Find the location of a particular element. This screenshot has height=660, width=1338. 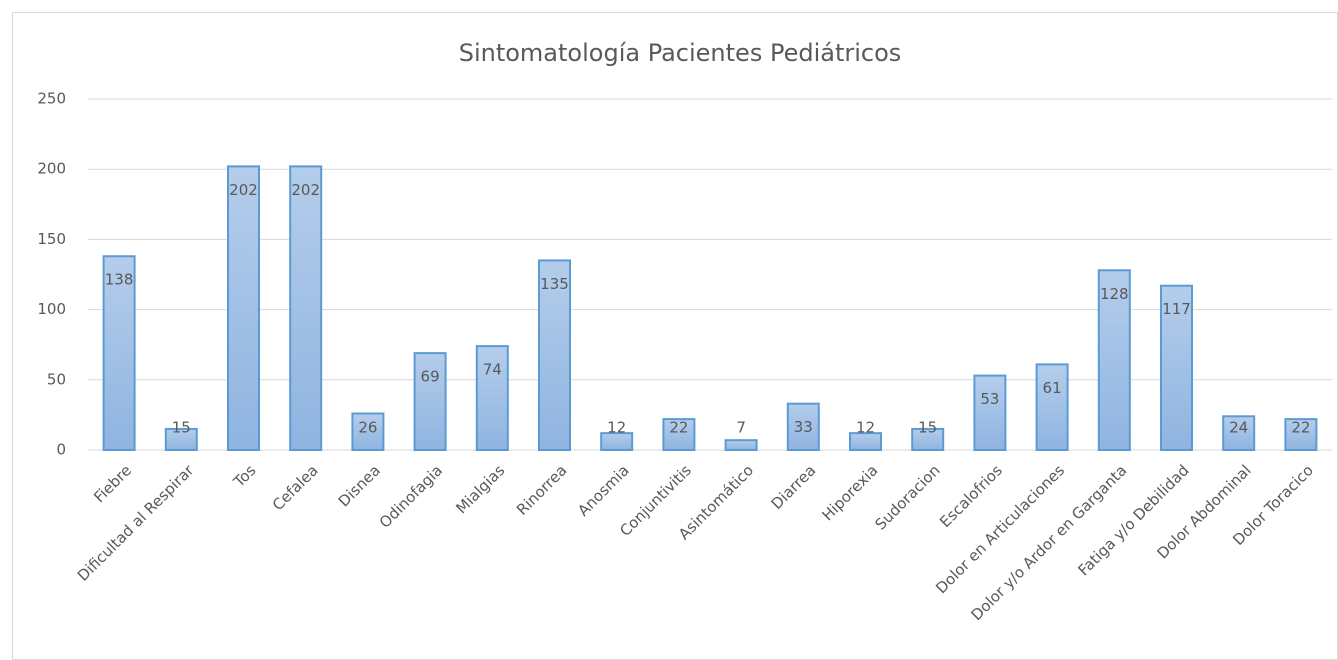

data-label: 33 is located at coordinates (803, 427).